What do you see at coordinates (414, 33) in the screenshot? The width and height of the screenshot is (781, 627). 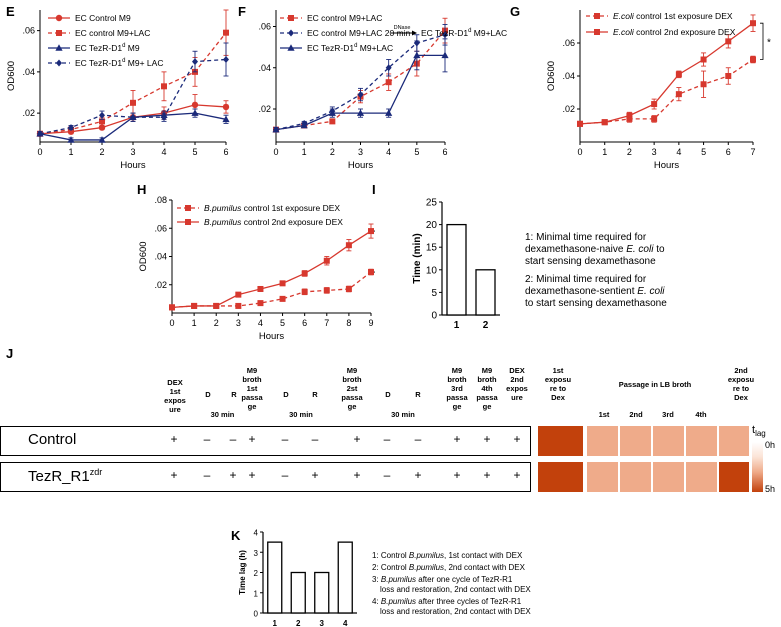 I see `dnase-arrowhead` at bounding box center [414, 33].